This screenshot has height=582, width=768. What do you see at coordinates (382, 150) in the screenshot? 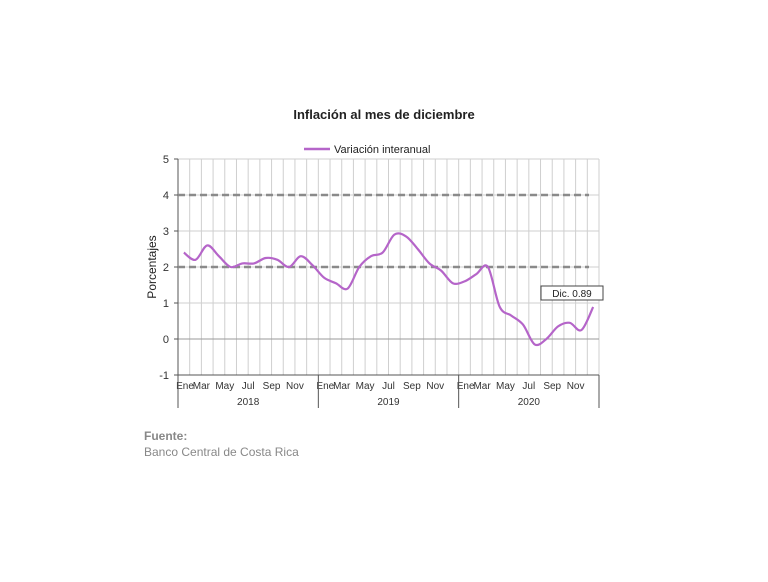
I see `legend-label: Variación interanual` at bounding box center [382, 150].